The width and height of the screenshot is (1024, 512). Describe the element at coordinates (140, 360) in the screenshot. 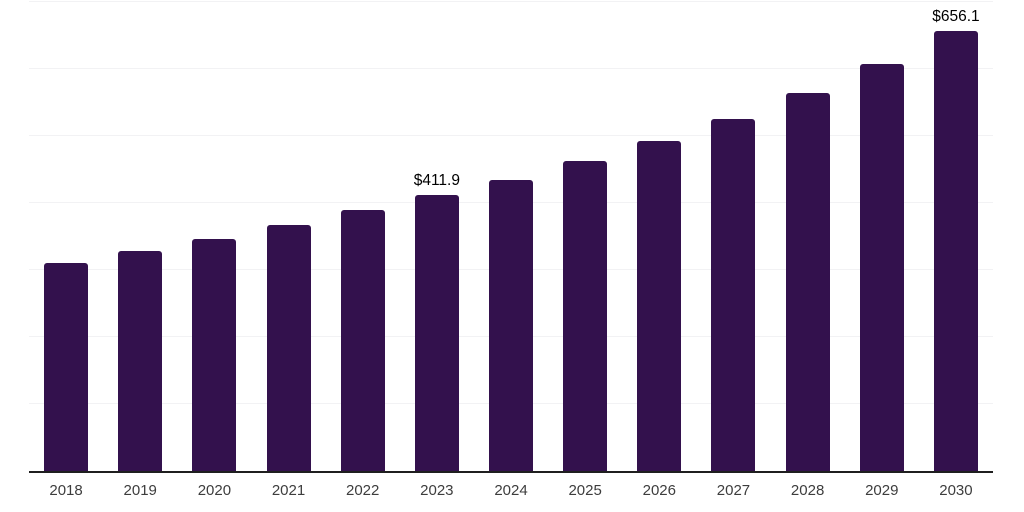

I see `bar-2019` at that location.